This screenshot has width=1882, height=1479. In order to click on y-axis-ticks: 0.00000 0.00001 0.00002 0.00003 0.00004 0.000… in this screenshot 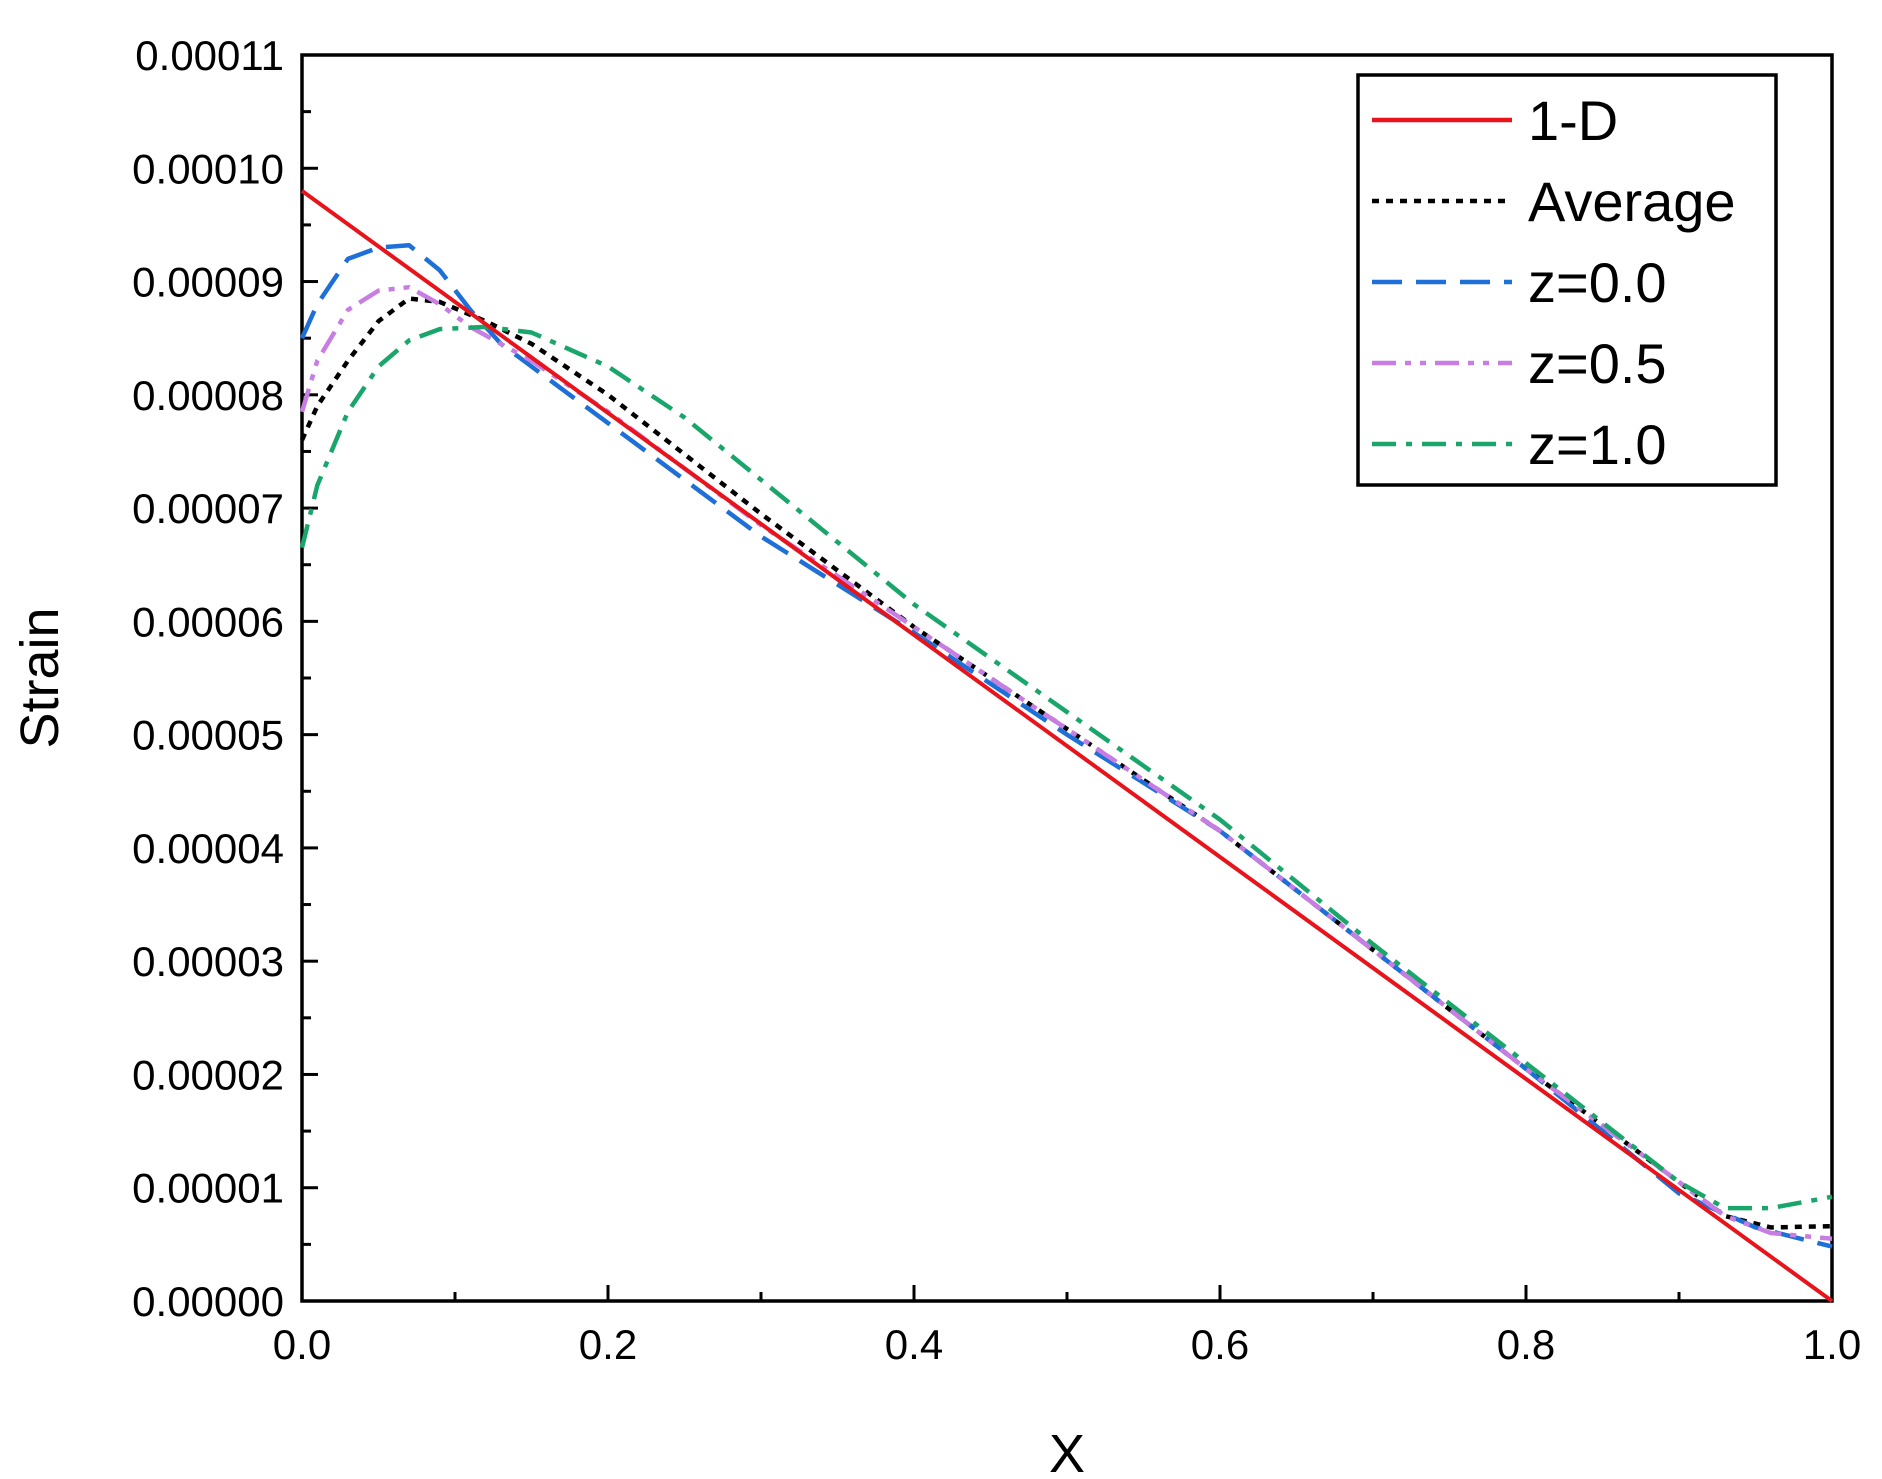, I will do `click(225, 678)`.